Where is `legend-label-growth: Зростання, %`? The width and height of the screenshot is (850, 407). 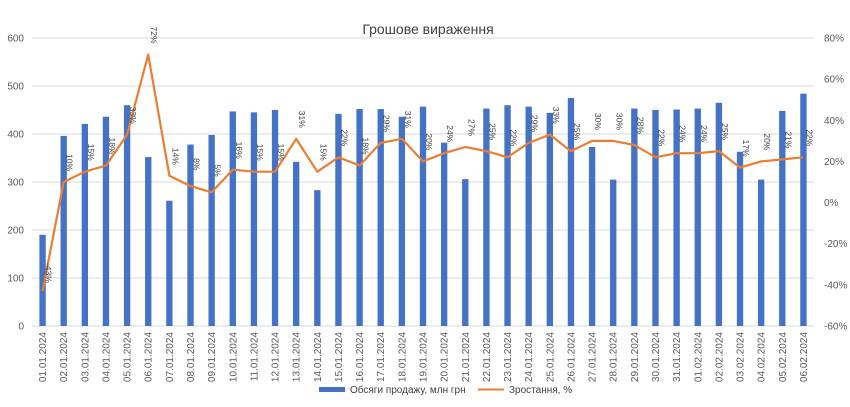
legend-label-growth: Зростання, % is located at coordinates (540, 390).